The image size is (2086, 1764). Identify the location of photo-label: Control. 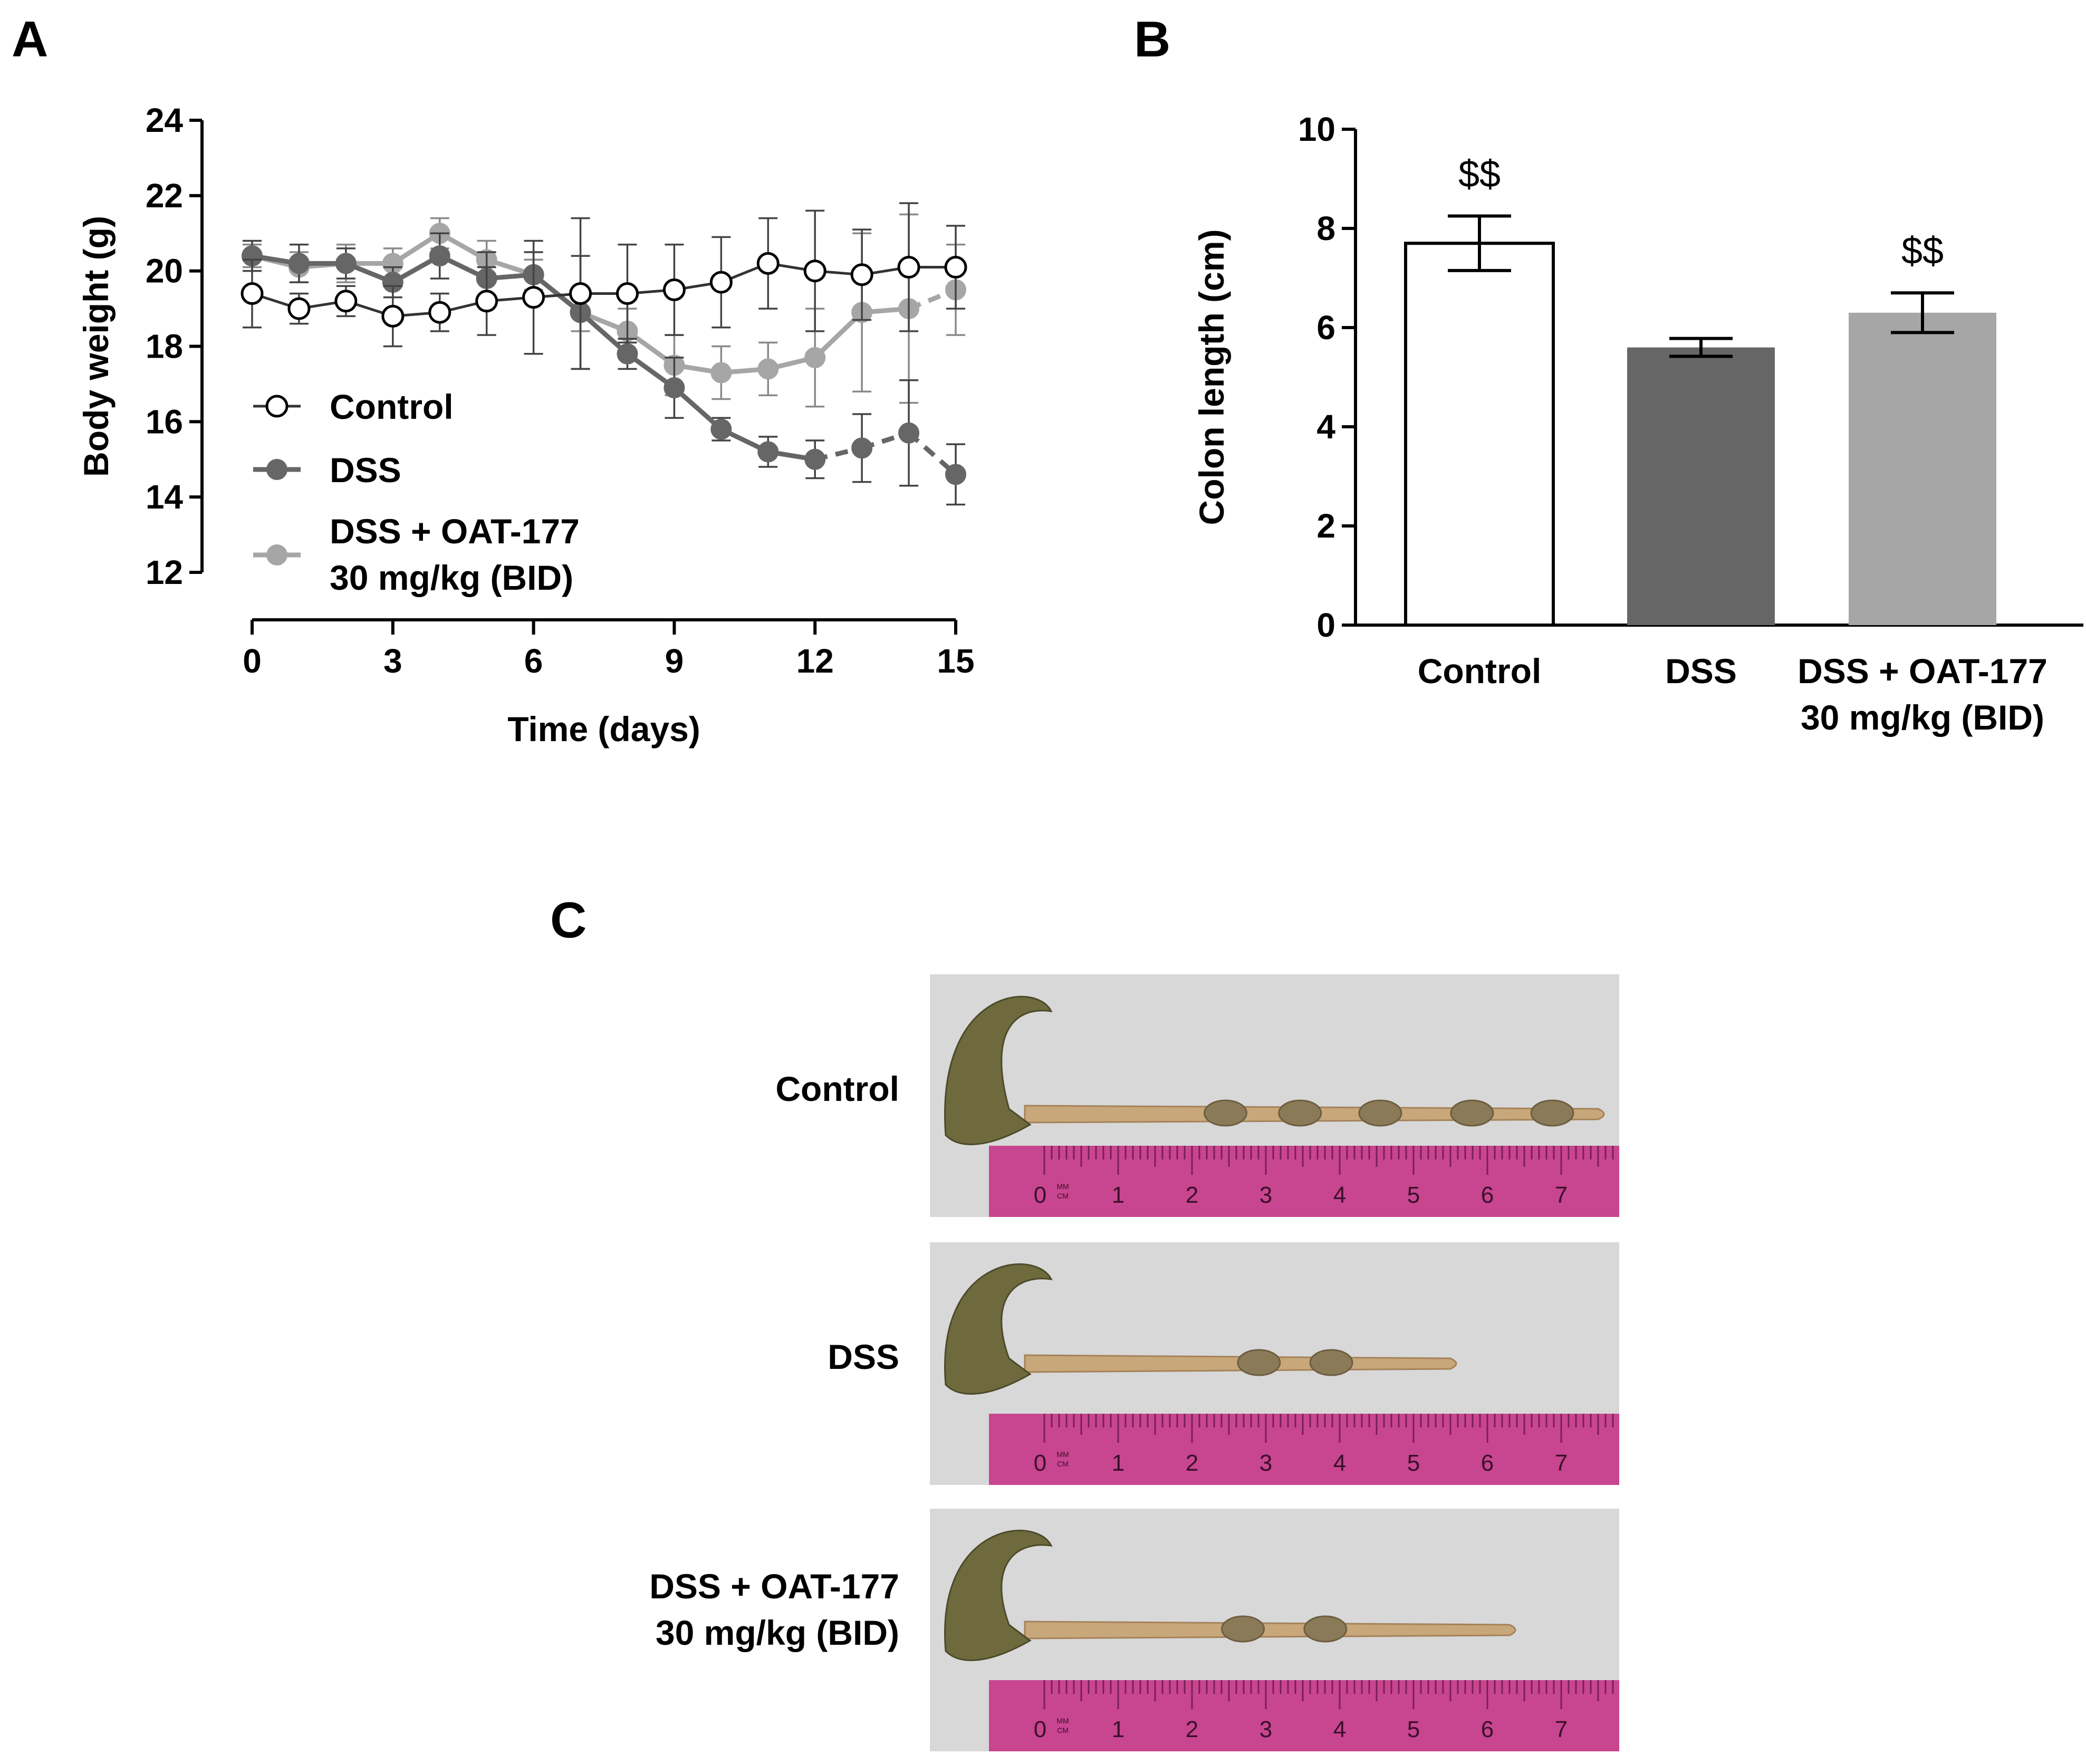
(837, 1088).